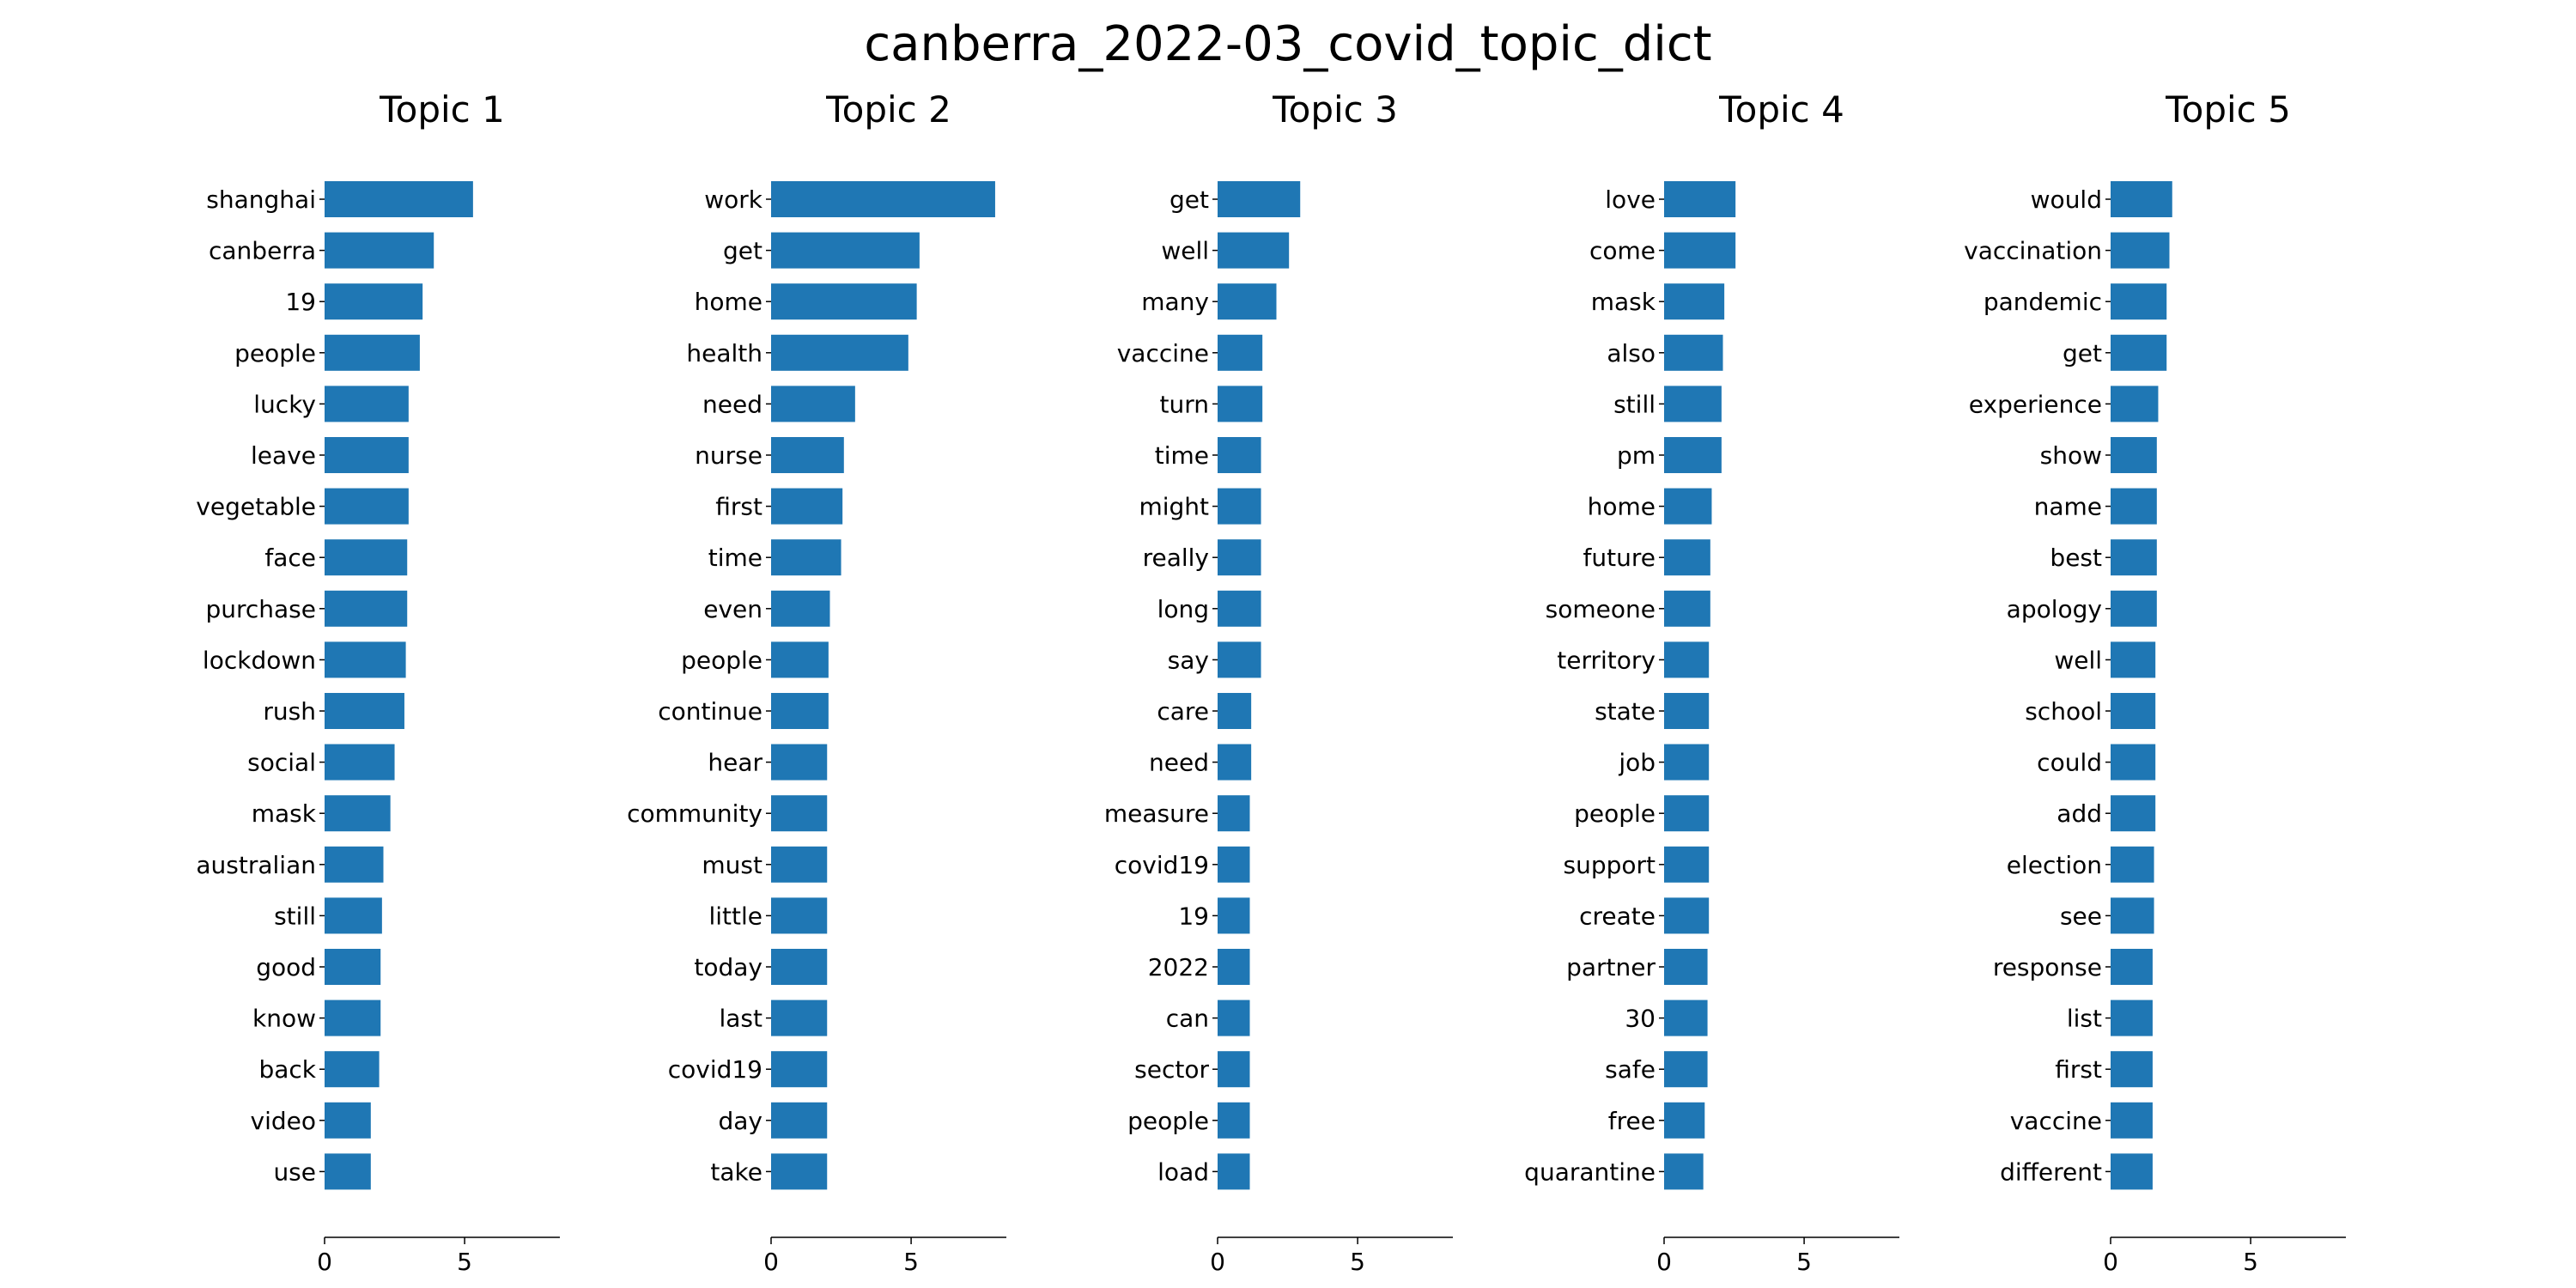 This screenshot has height=1288, width=2576. I want to click on y-tick-label: different, so click(2051, 1171).